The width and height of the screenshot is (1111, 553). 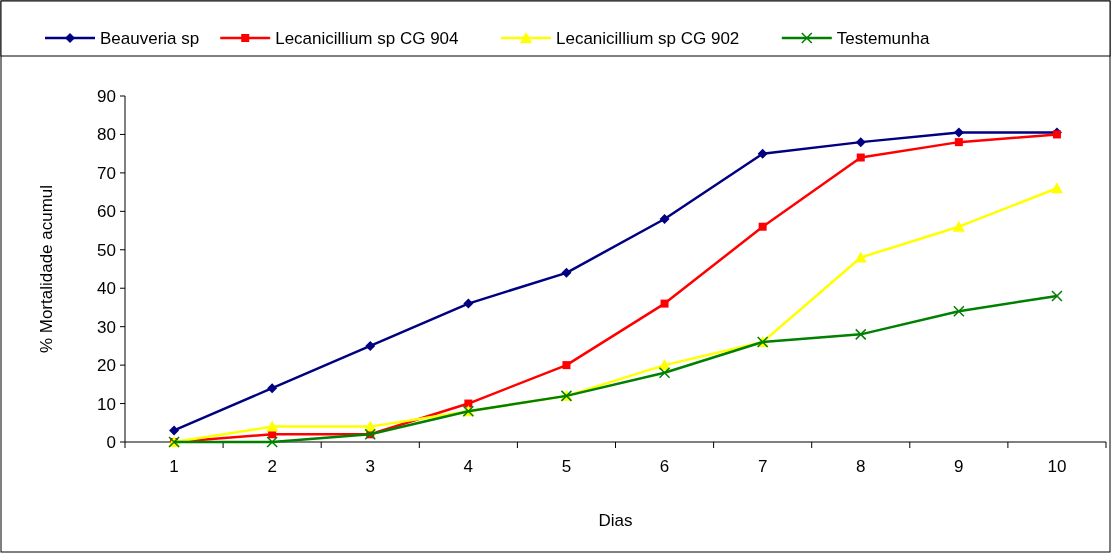 What do you see at coordinates (959, 466) in the screenshot?
I see `x-tick-label: 9` at bounding box center [959, 466].